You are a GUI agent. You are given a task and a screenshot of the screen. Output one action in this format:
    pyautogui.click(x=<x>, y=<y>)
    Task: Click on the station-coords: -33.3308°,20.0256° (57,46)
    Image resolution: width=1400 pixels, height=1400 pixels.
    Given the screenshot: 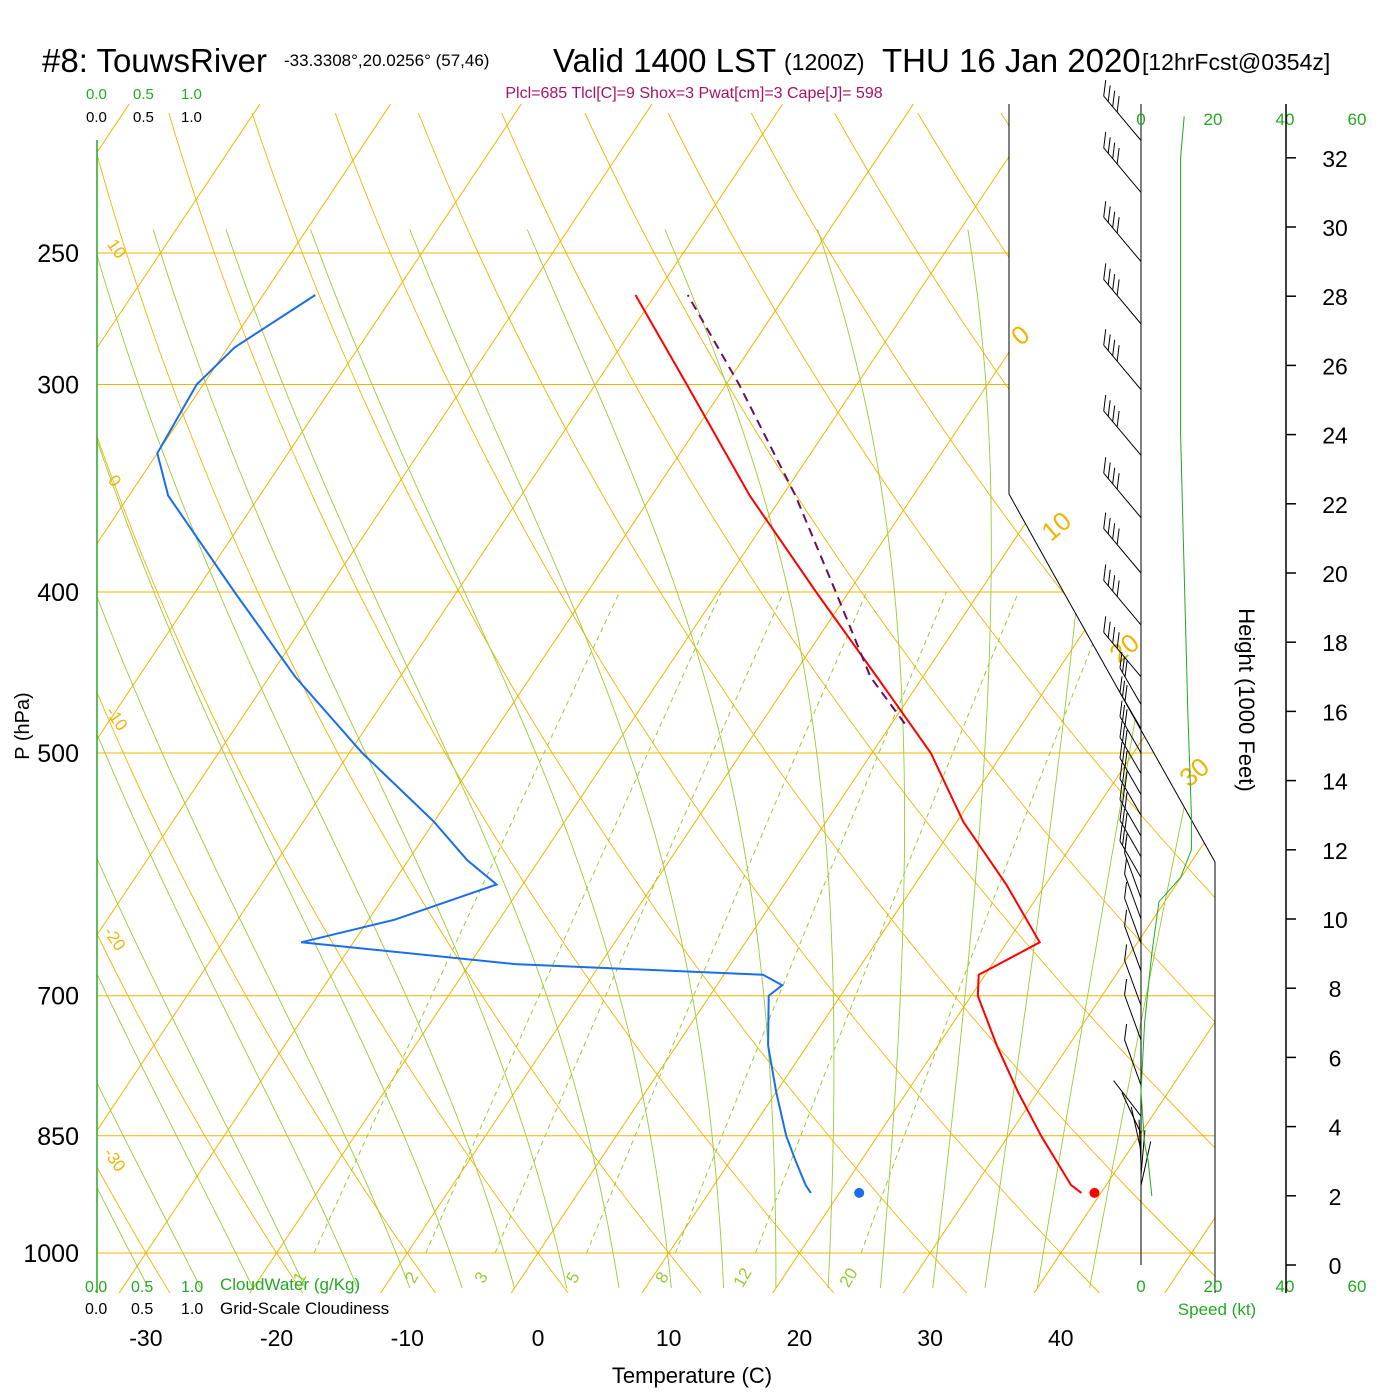 What is the action you would take?
    pyautogui.click(x=386, y=60)
    